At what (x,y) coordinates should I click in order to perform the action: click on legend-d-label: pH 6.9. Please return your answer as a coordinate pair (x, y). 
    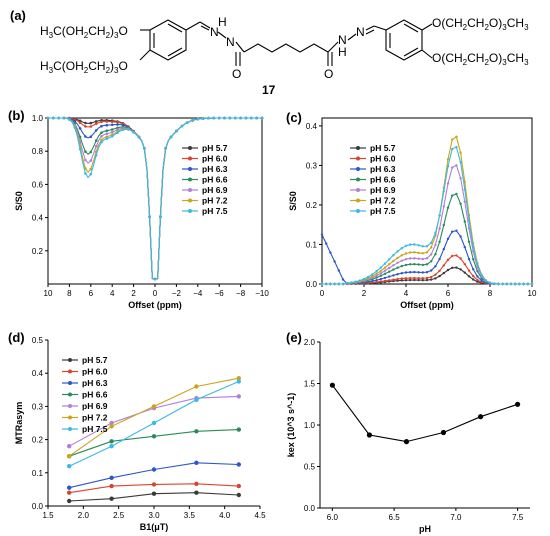
    Looking at the image, I should click on (95, 406).